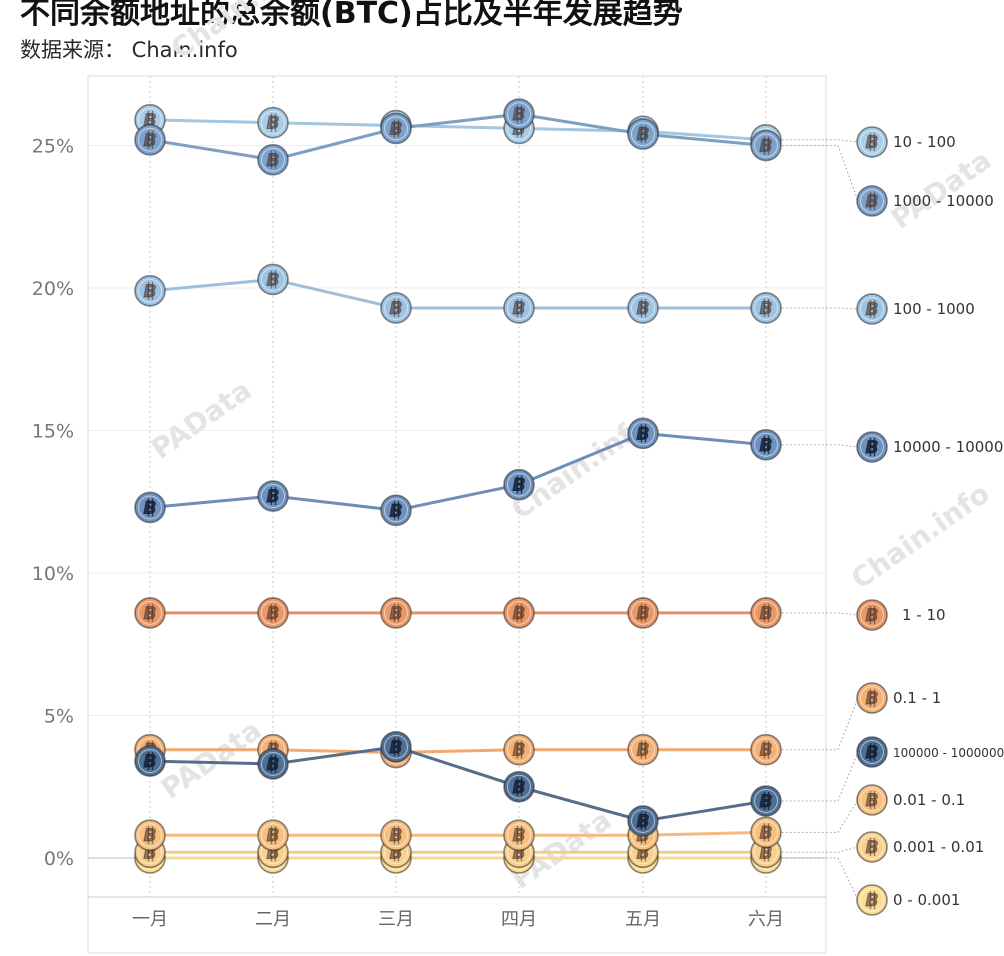  What do you see at coordinates (53, 147) in the screenshot?
I see `y-tick-label: 25%` at bounding box center [53, 147].